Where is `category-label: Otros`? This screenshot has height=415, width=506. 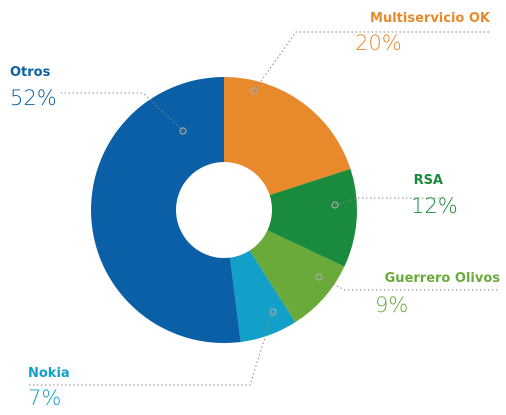
category-label: Otros is located at coordinates (30, 72).